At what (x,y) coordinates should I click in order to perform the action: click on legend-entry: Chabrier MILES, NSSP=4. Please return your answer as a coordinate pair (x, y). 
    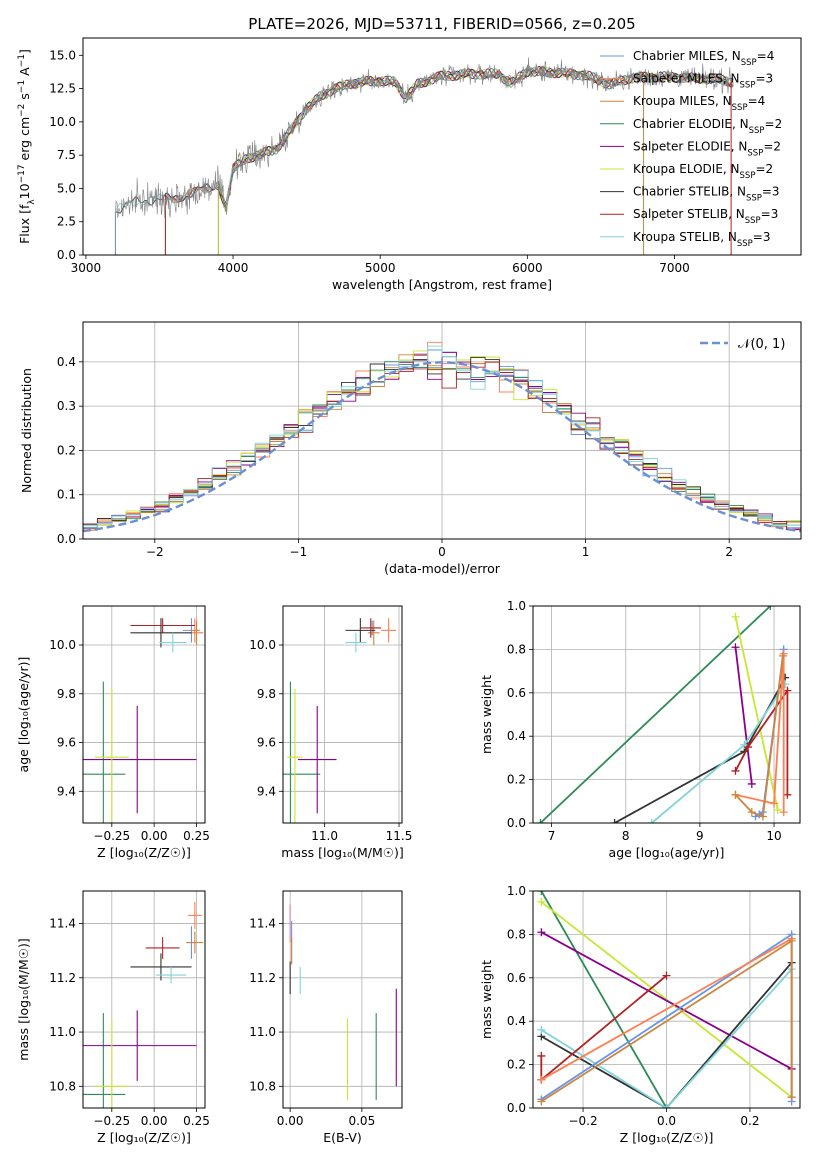
    Looking at the image, I should click on (703, 58).